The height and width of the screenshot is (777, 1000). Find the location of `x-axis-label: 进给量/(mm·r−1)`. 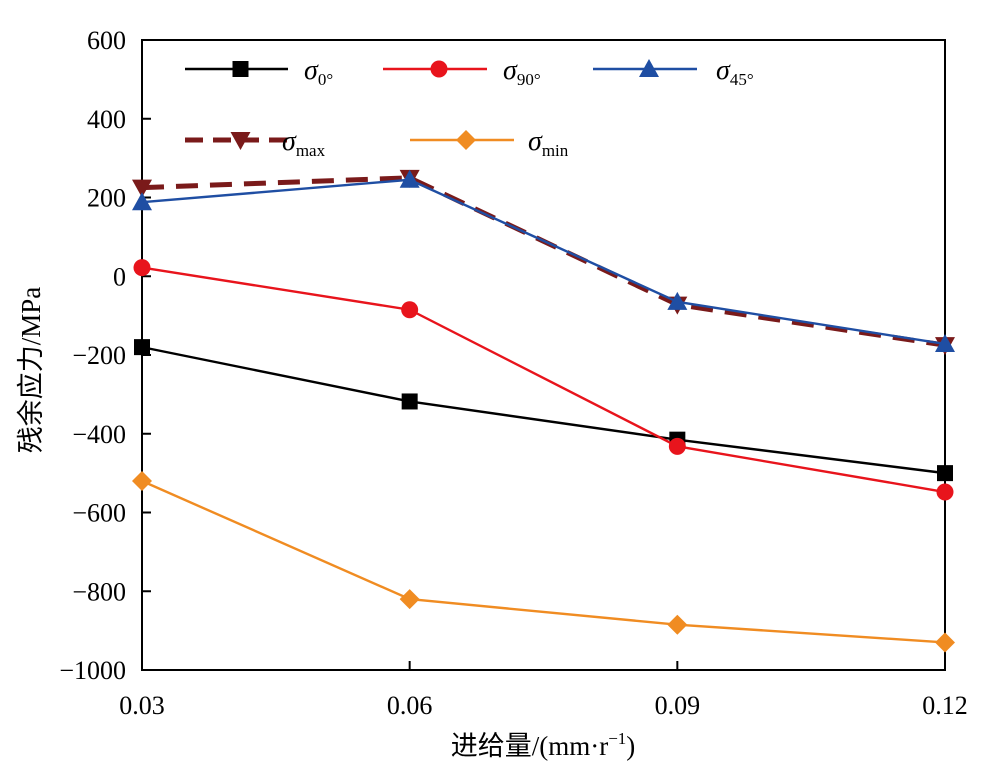

x-axis-label: 进给量/(mm·r−1) is located at coordinates (543, 745).